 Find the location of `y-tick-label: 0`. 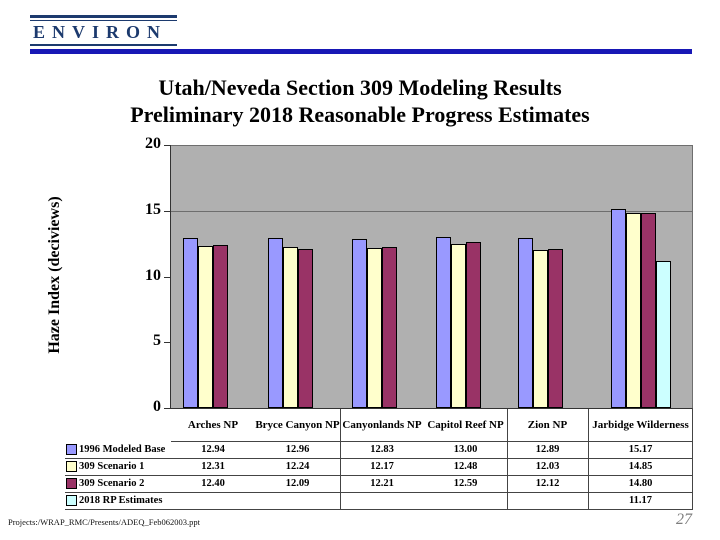

y-tick-label: 0 is located at coordinates (157, 406).